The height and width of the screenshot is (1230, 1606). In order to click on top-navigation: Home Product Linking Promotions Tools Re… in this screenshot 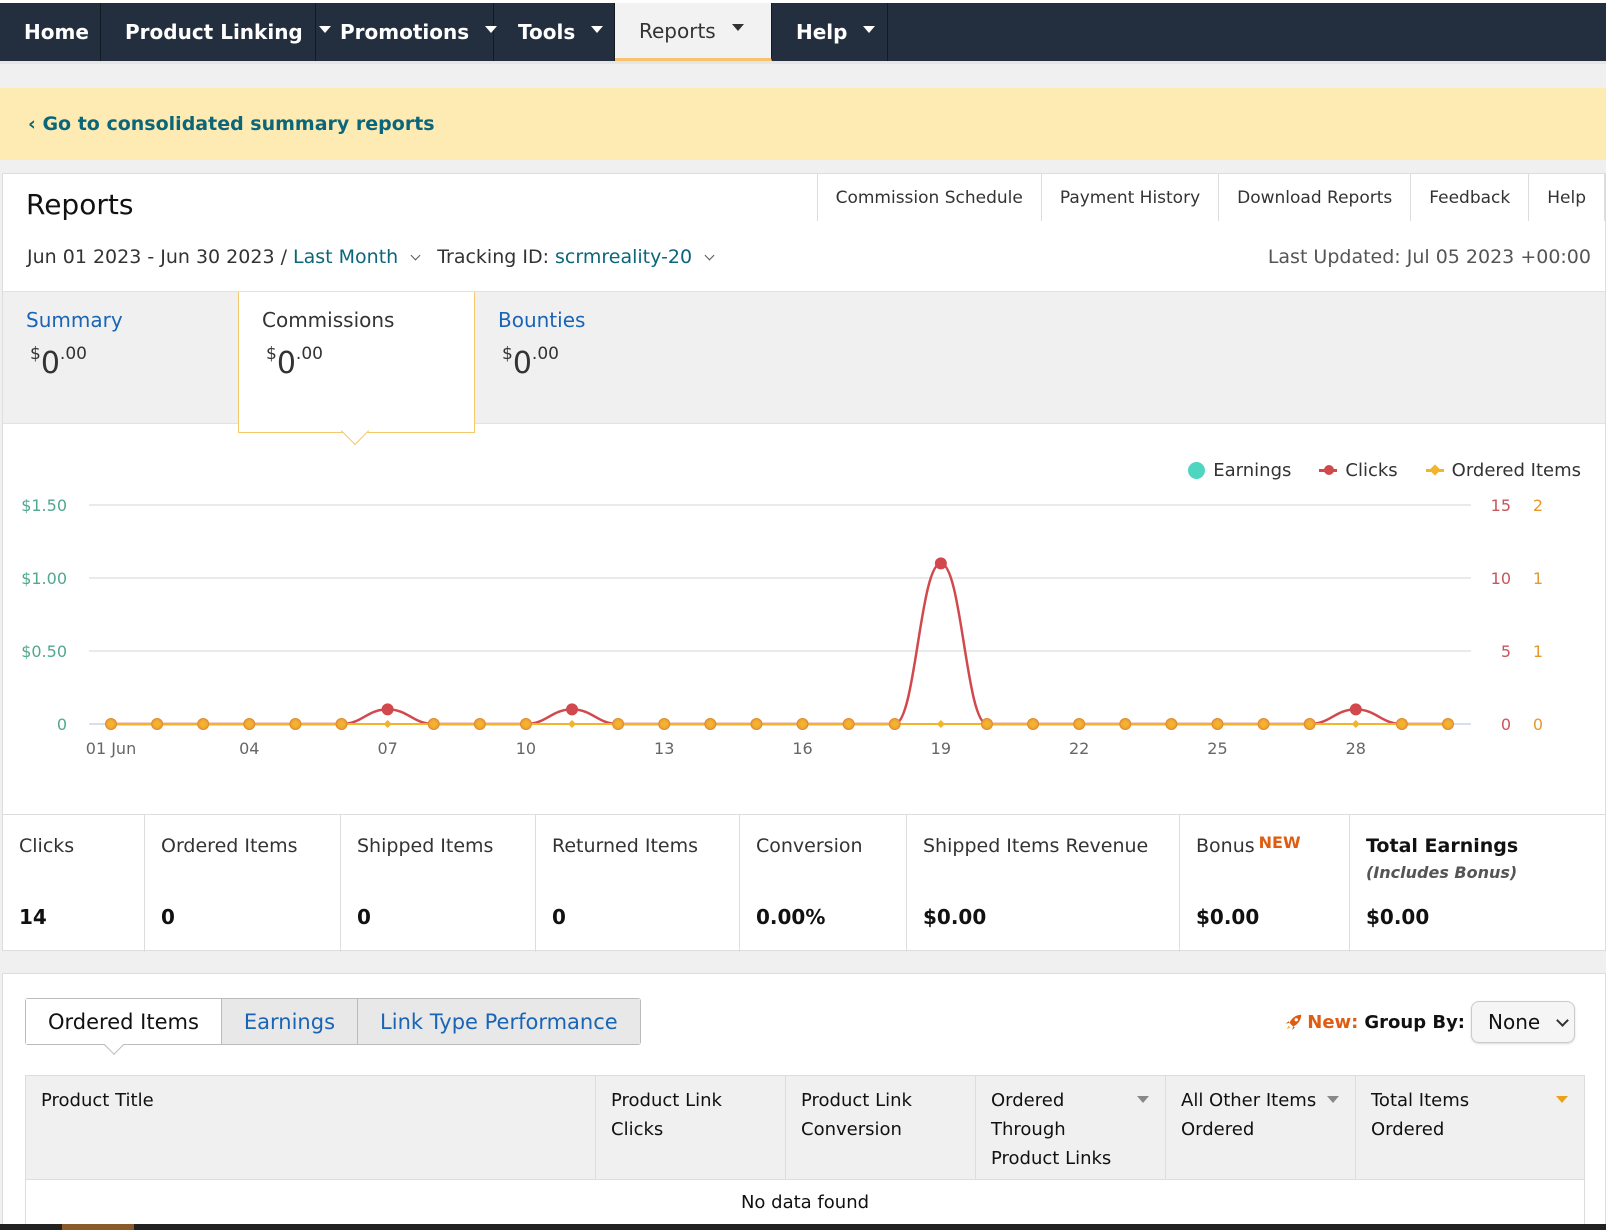, I will do `click(803, 32)`.